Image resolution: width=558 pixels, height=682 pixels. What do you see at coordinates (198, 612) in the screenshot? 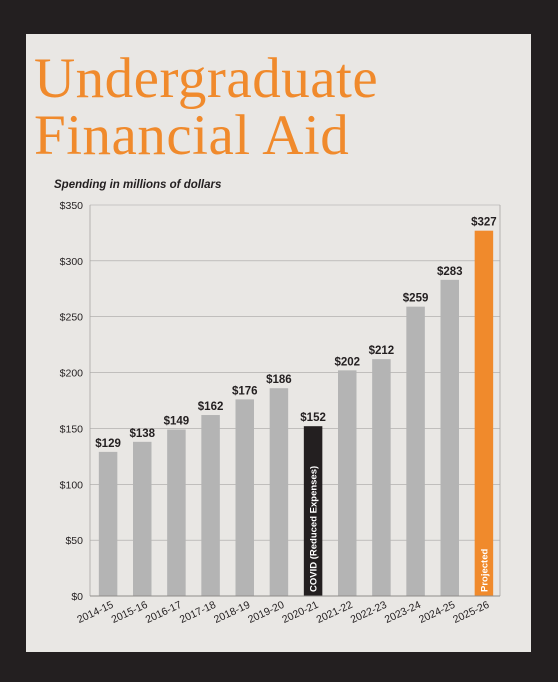
I see `x-tick-label: 2017-18` at bounding box center [198, 612].